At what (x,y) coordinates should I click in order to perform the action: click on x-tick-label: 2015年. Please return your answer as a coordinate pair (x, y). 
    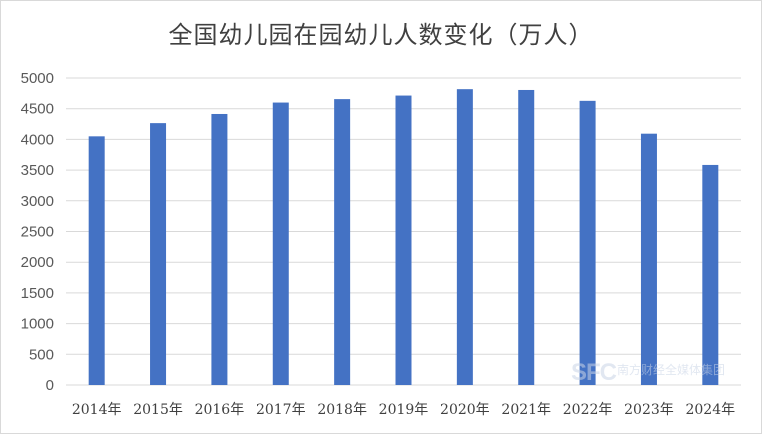
    Looking at the image, I should click on (158, 410).